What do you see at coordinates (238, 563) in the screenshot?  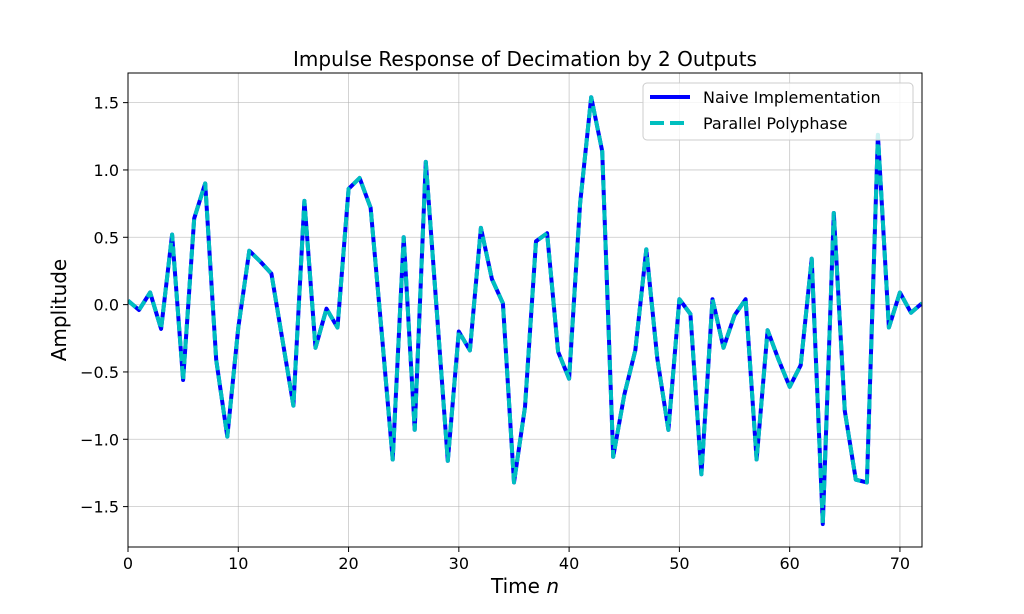 I see `x-tick-label: 10` at bounding box center [238, 563].